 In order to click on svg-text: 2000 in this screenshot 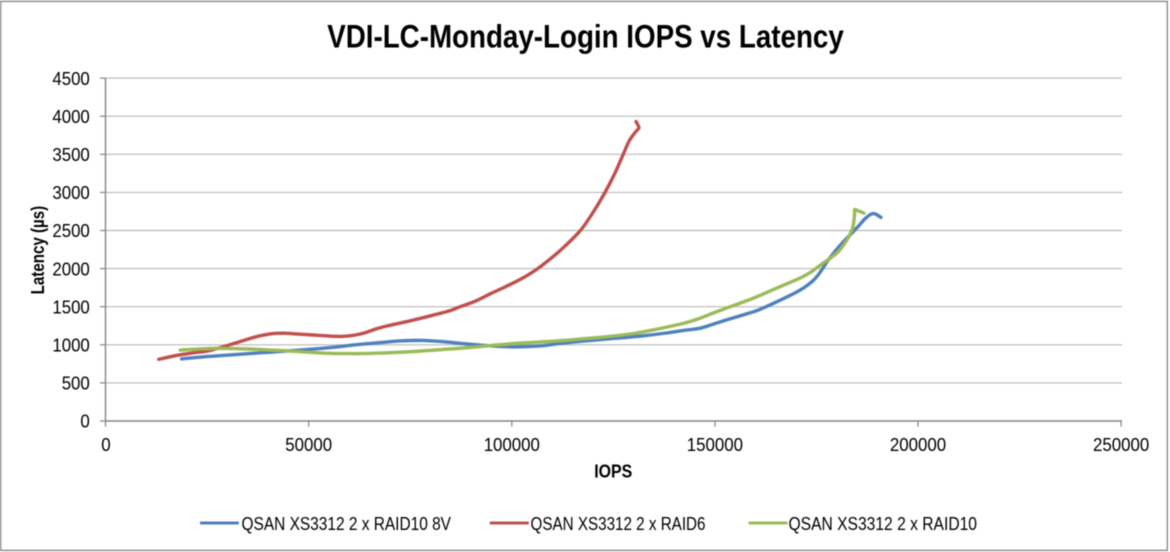, I will do `click(70, 268)`.